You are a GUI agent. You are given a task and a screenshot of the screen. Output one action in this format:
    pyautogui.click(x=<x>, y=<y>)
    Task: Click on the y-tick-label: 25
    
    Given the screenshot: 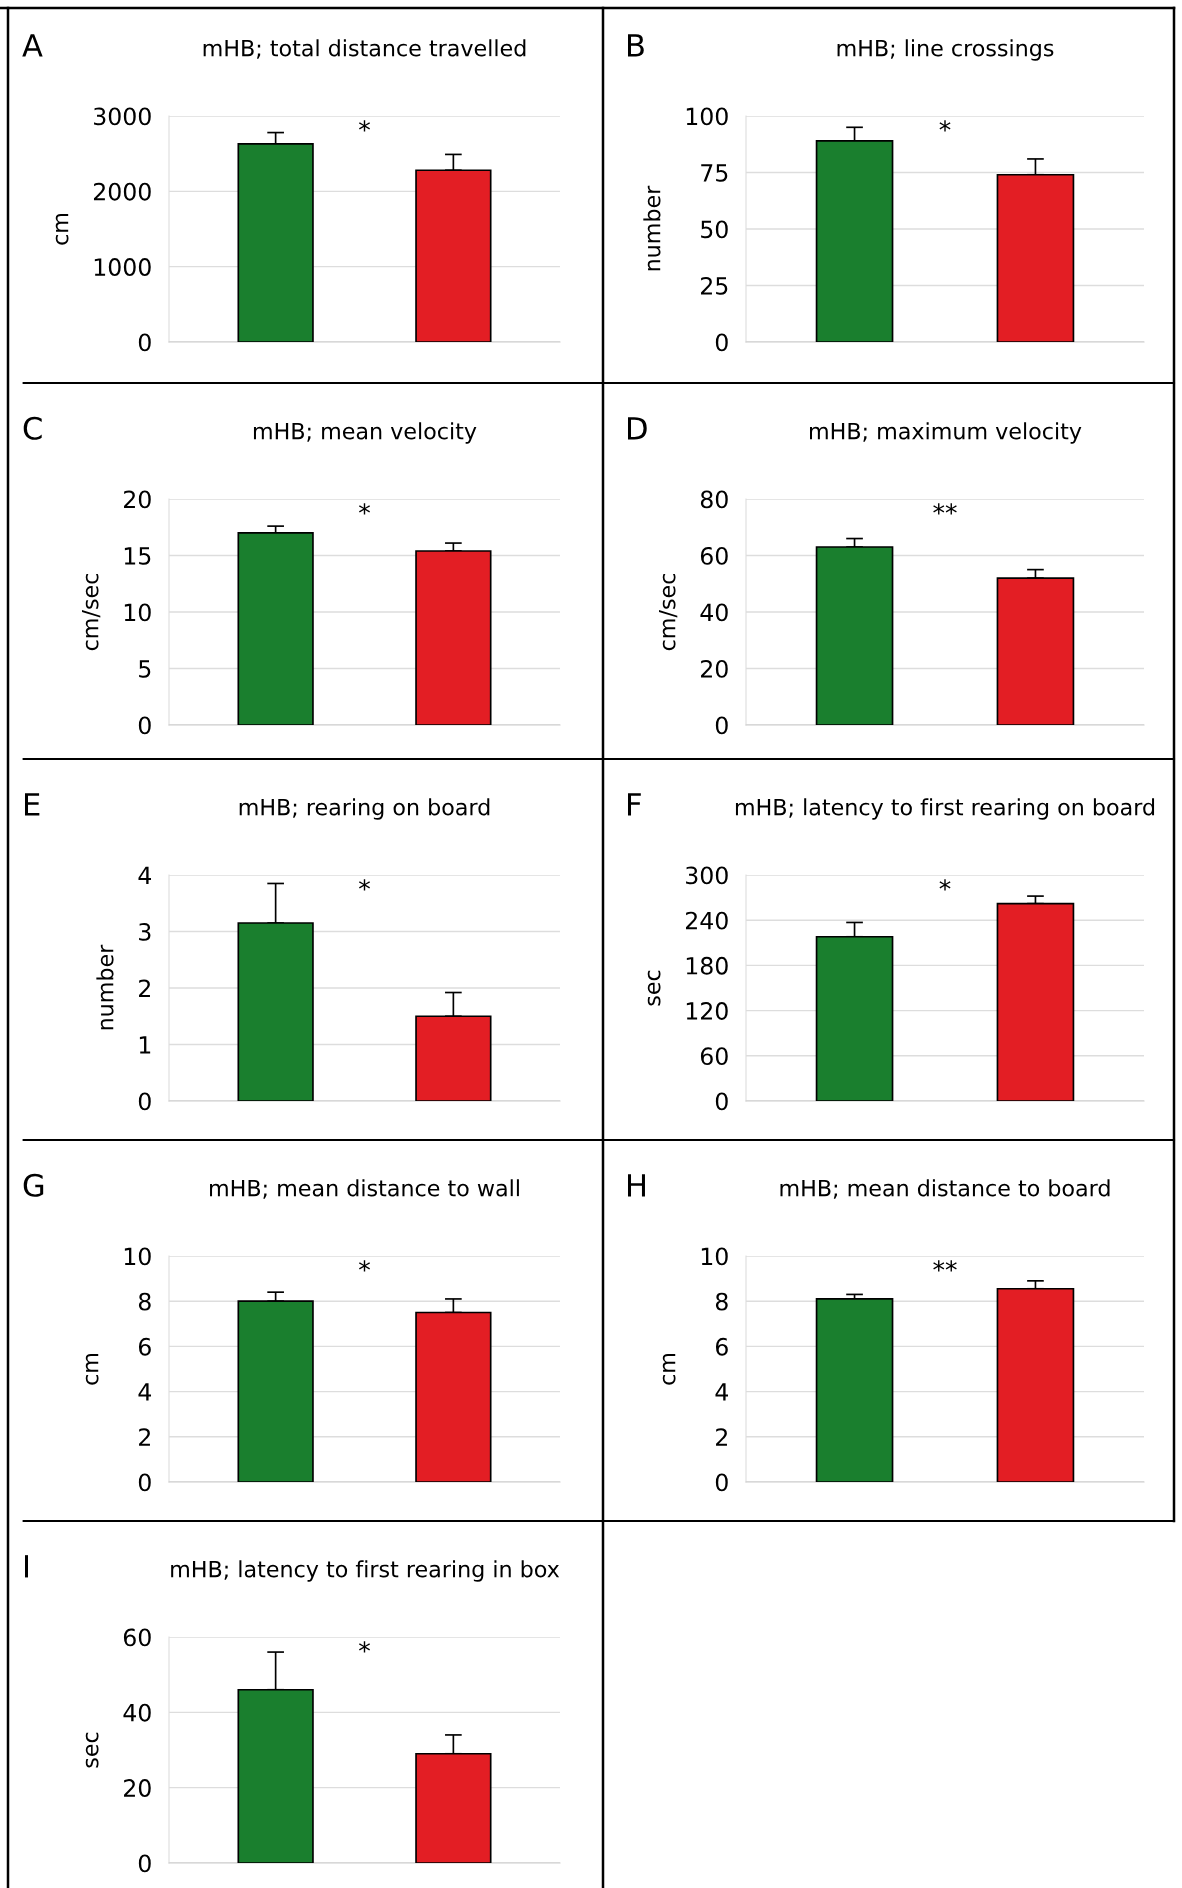 What is the action you would take?
    pyautogui.click(x=714, y=285)
    